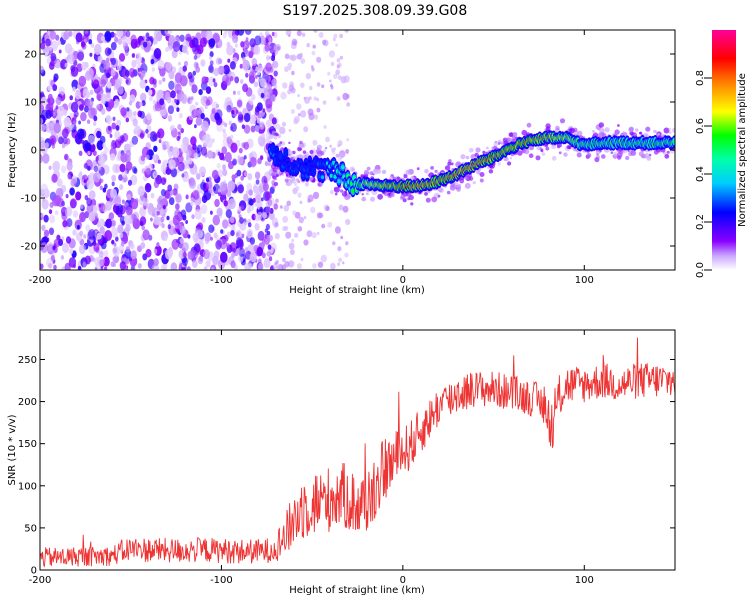 The image size is (750, 600). Describe the element at coordinates (403, 280) in the screenshot. I see `x-tick-label: 0` at that location.